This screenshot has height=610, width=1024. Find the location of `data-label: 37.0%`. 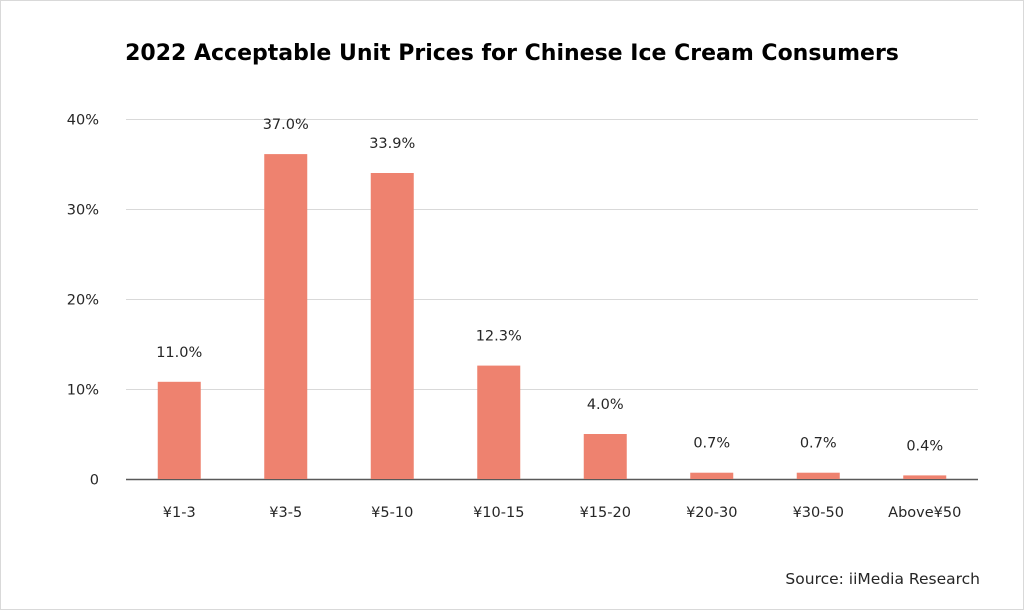

data-label: 37.0% is located at coordinates (286, 125).